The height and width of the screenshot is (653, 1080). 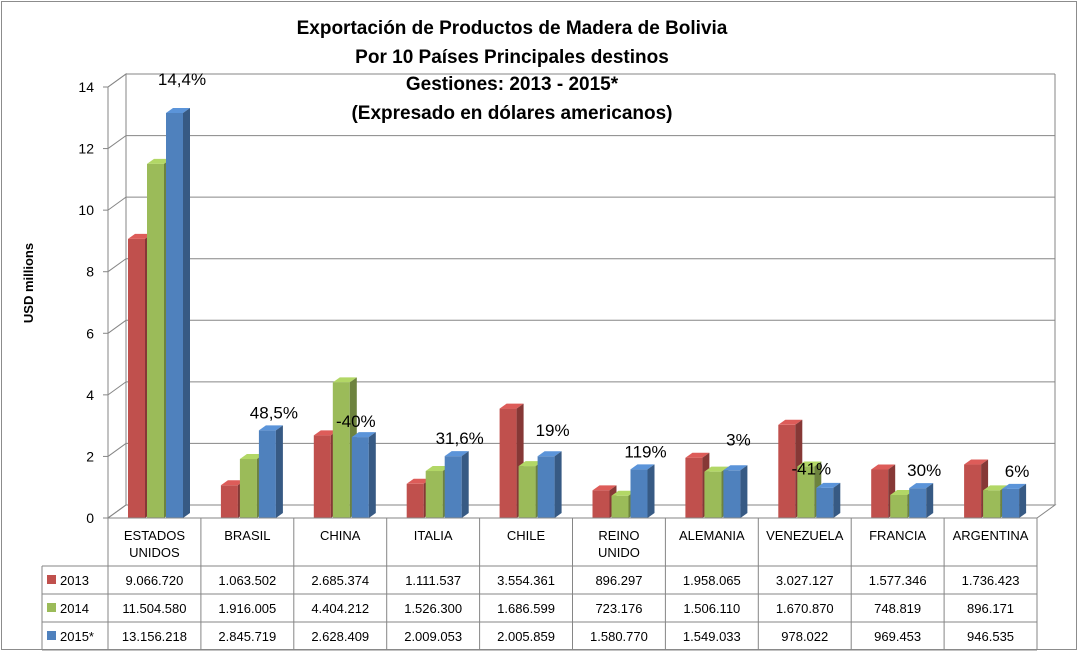 What do you see at coordinates (433, 580) in the screenshot?
I see `data-cell: 1.111.537` at bounding box center [433, 580].